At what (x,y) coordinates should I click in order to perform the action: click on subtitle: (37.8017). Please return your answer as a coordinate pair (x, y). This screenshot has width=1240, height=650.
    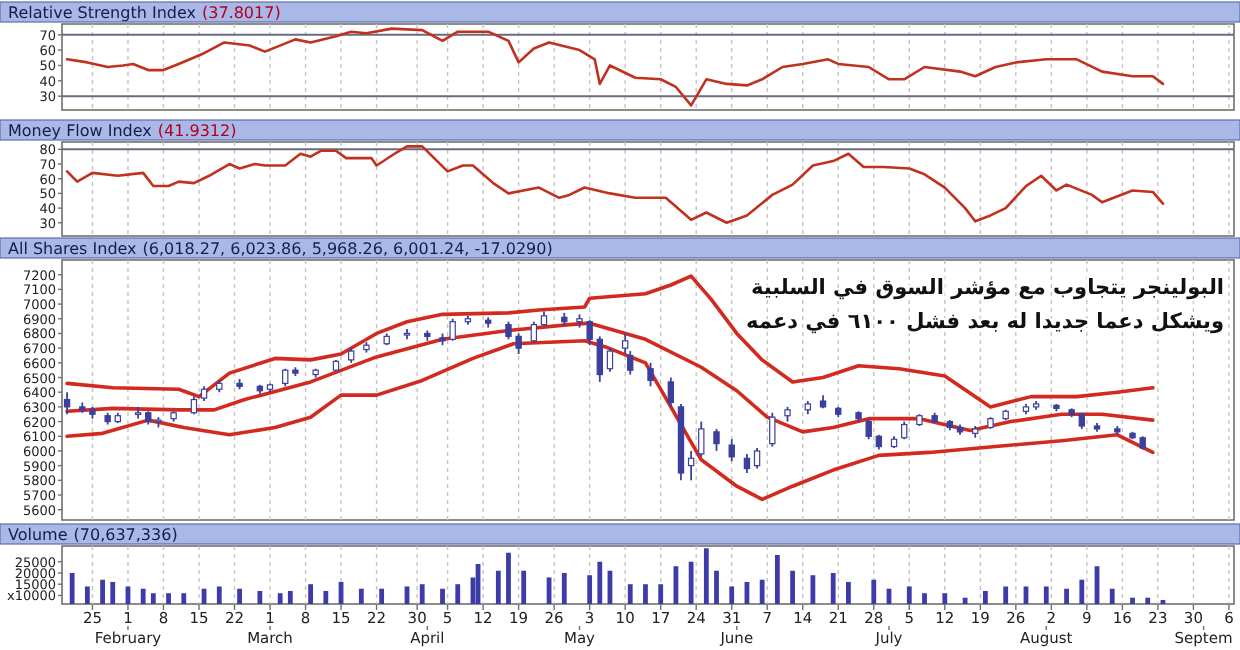
    Looking at the image, I should click on (241, 13).